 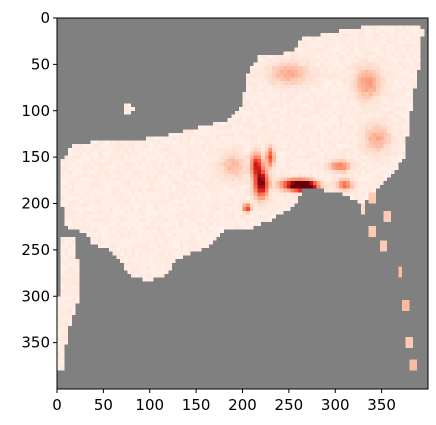 What do you see at coordinates (35, 250) in the screenshot?
I see `y-tick-label: 250` at bounding box center [35, 250].